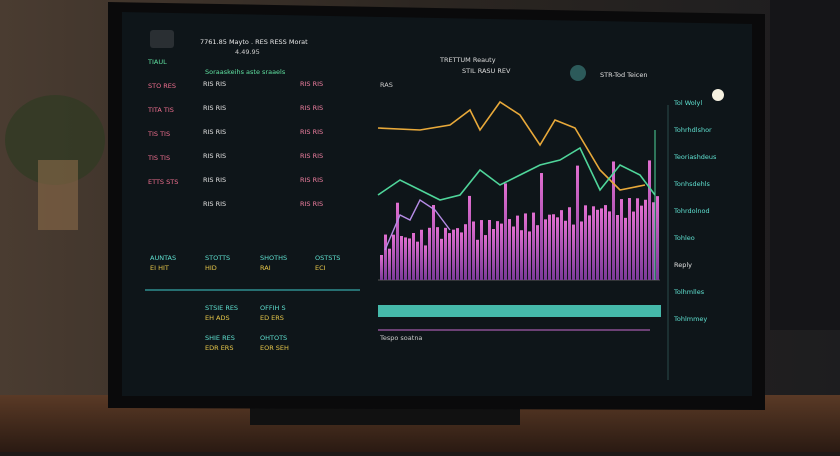 This screenshot has width=840, height=456. Describe the element at coordinates (467, 60) in the screenshot. I see `center-title: TRETTUM Reauty` at that location.